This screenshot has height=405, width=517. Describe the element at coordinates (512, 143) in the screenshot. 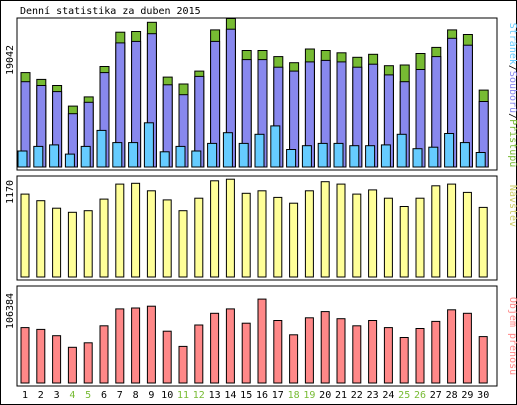

I see `legend-hits: Přístupů` at that location.